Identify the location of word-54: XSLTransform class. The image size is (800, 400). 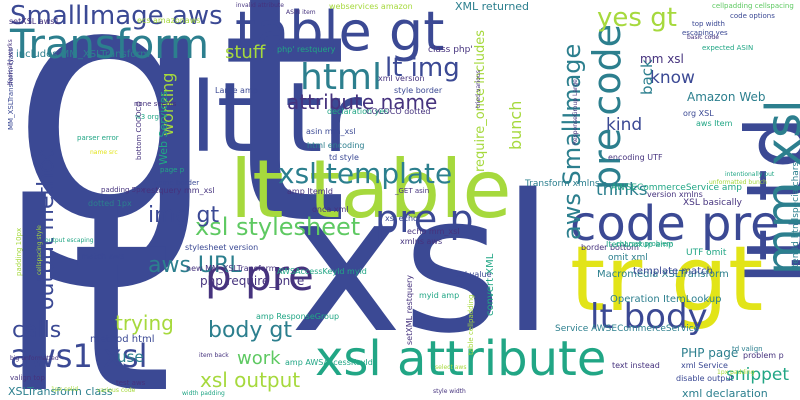
(60, 391).